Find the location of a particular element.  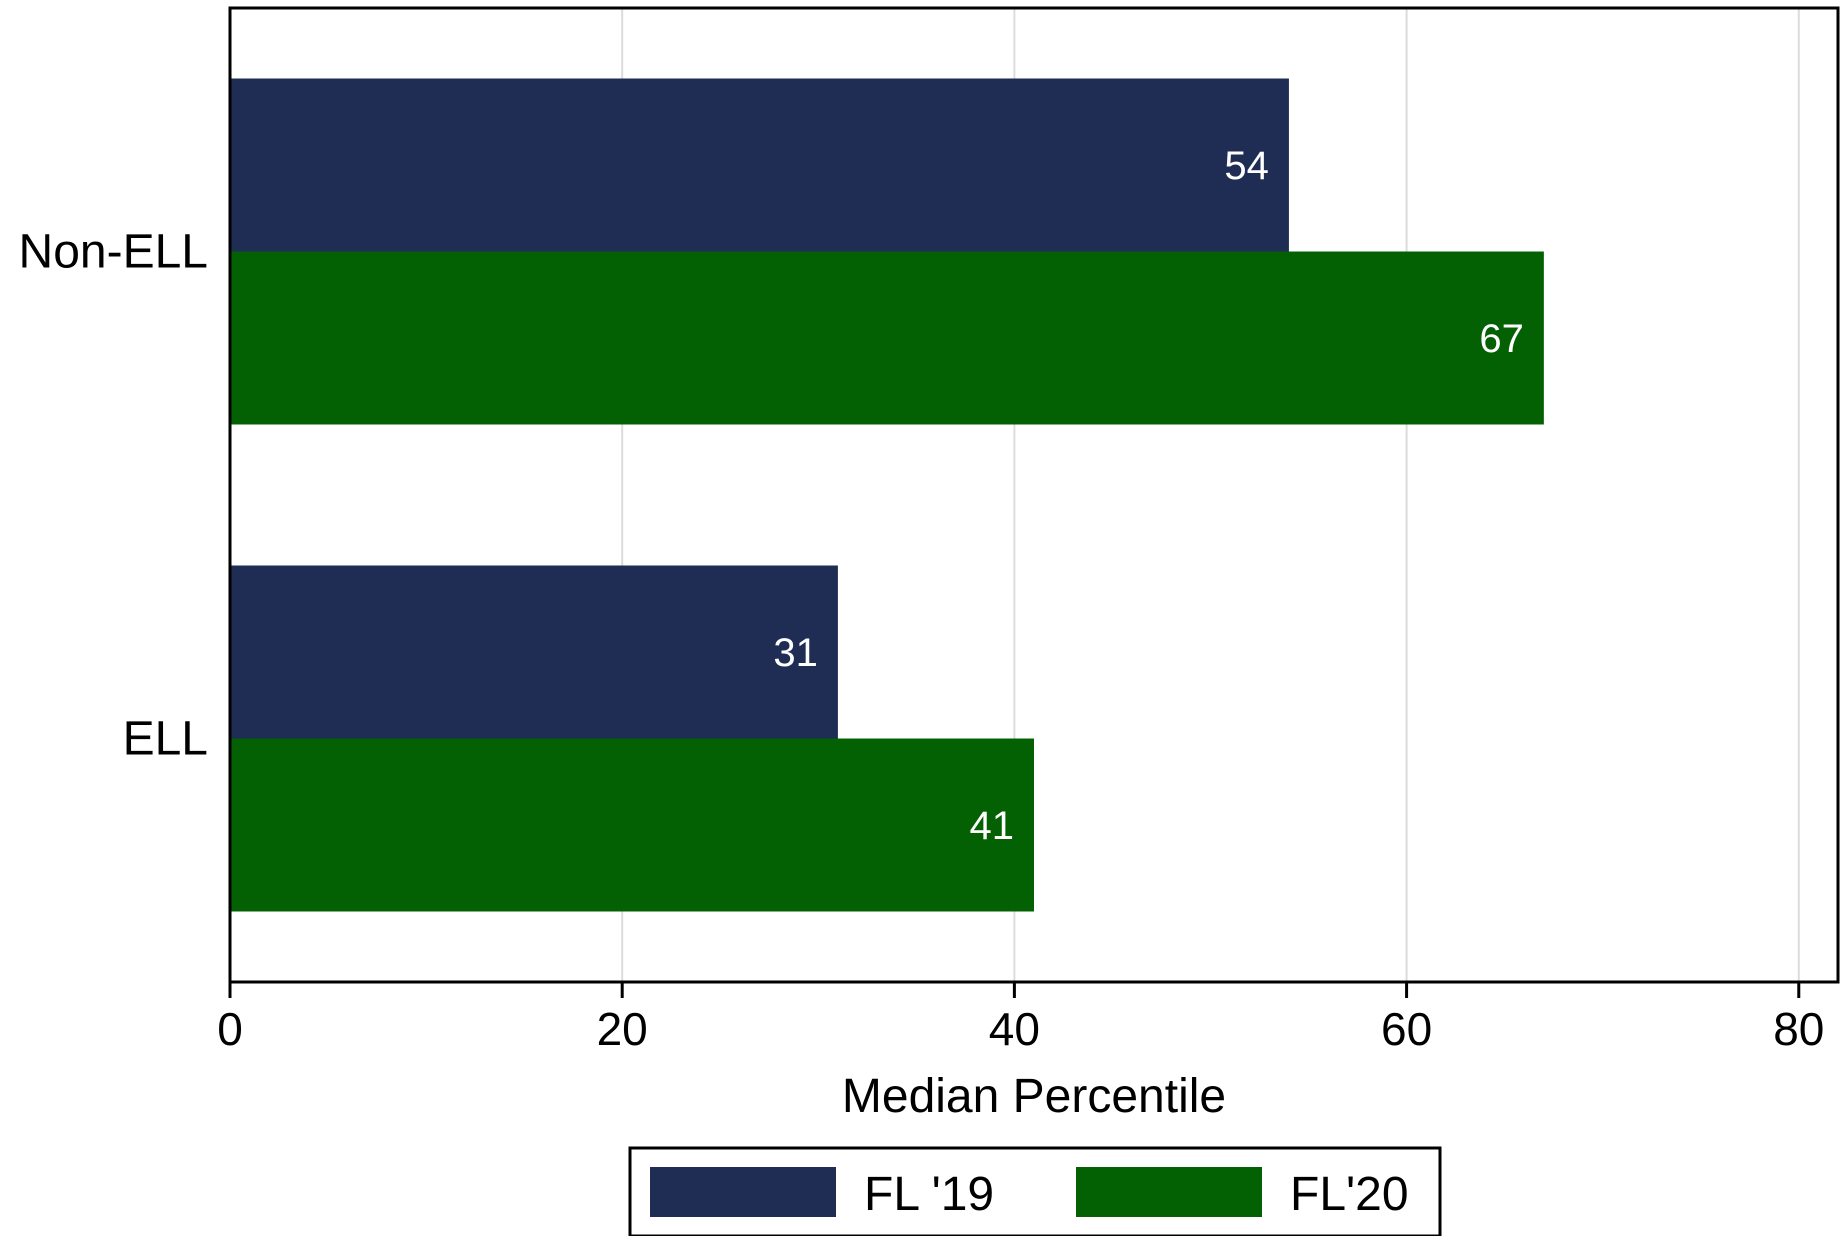

x-tick-label-60: 60 is located at coordinates (1406, 1029).